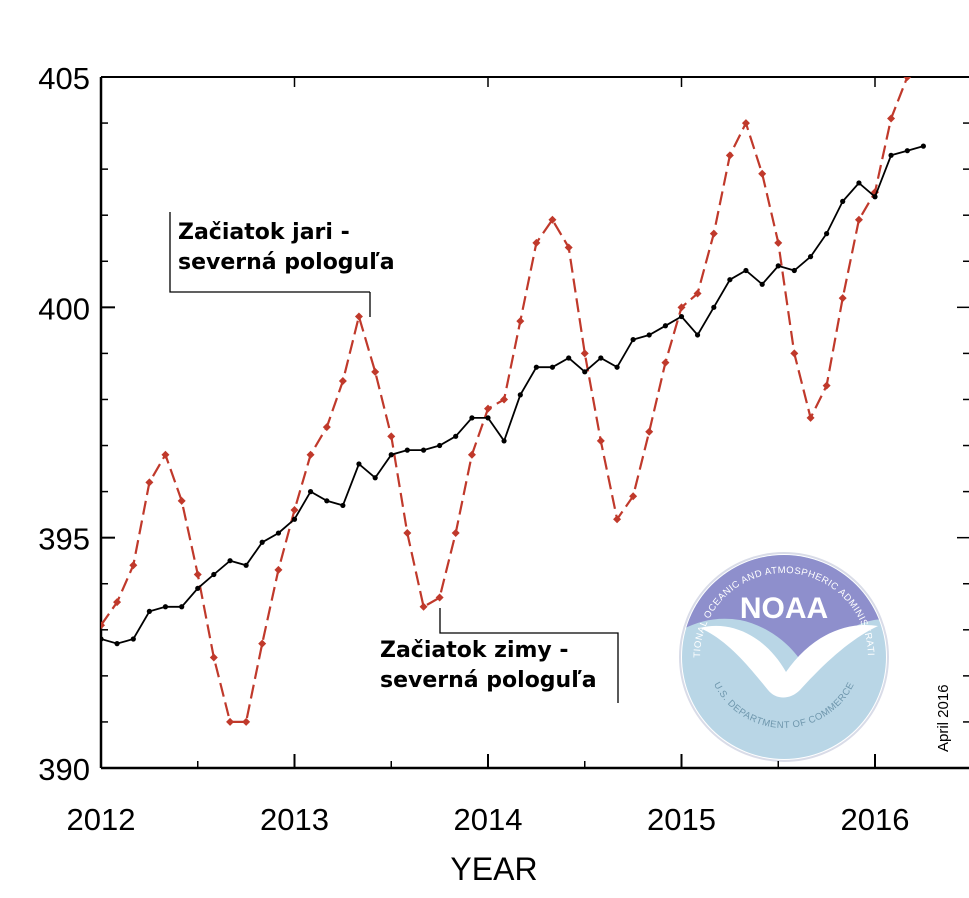 The width and height of the screenshot is (969, 898). Describe the element at coordinates (64, 308) in the screenshot. I see `y-tick-label: 400` at that location.